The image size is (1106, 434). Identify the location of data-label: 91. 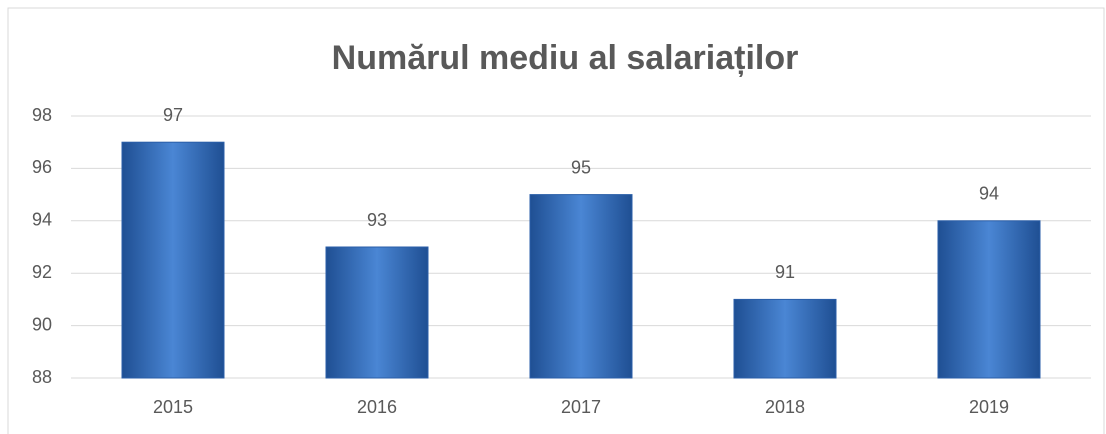
(785, 272).